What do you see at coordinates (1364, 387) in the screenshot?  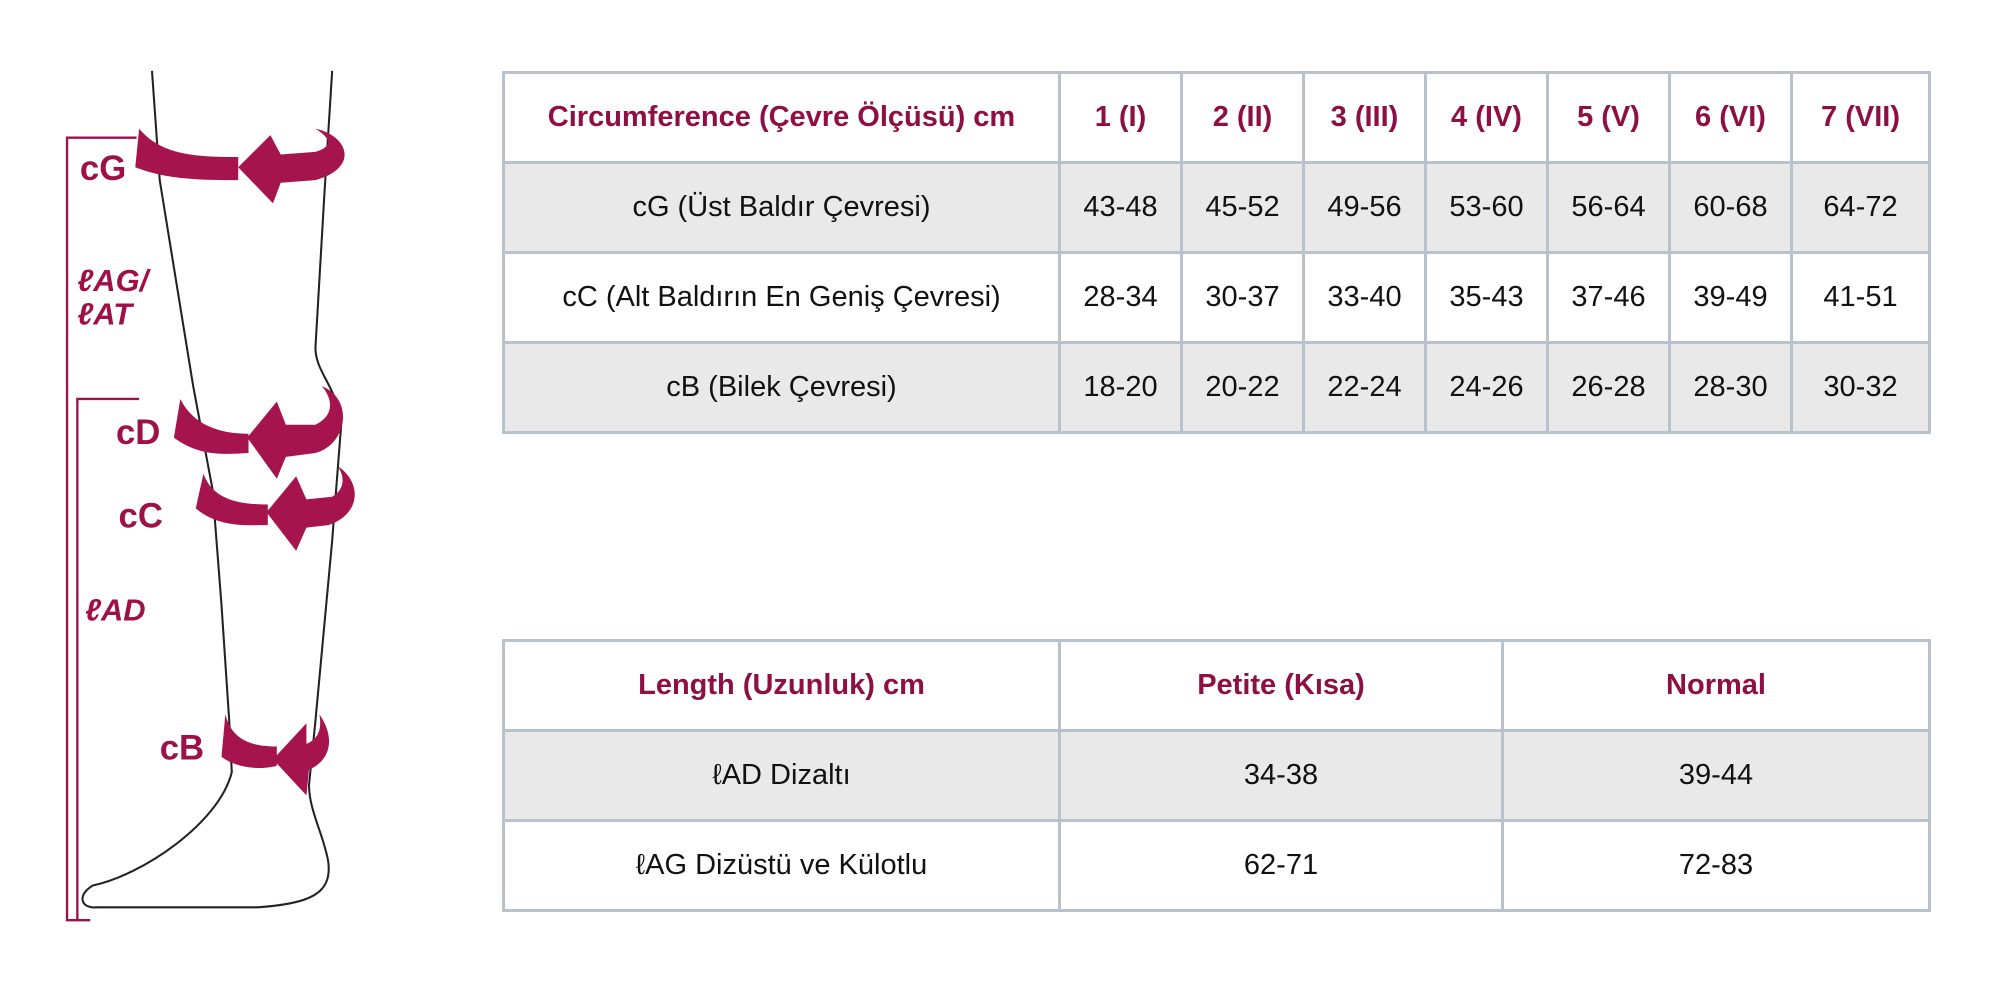 I see `table-cell: 22-24` at bounding box center [1364, 387].